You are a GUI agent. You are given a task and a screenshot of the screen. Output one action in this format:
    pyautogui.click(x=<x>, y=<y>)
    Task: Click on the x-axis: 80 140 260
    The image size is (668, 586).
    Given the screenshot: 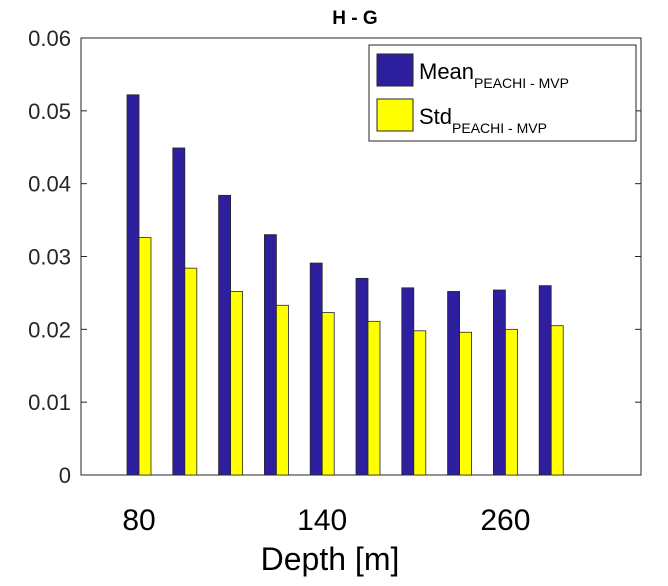 What is the action you would take?
    pyautogui.click(x=326, y=520)
    